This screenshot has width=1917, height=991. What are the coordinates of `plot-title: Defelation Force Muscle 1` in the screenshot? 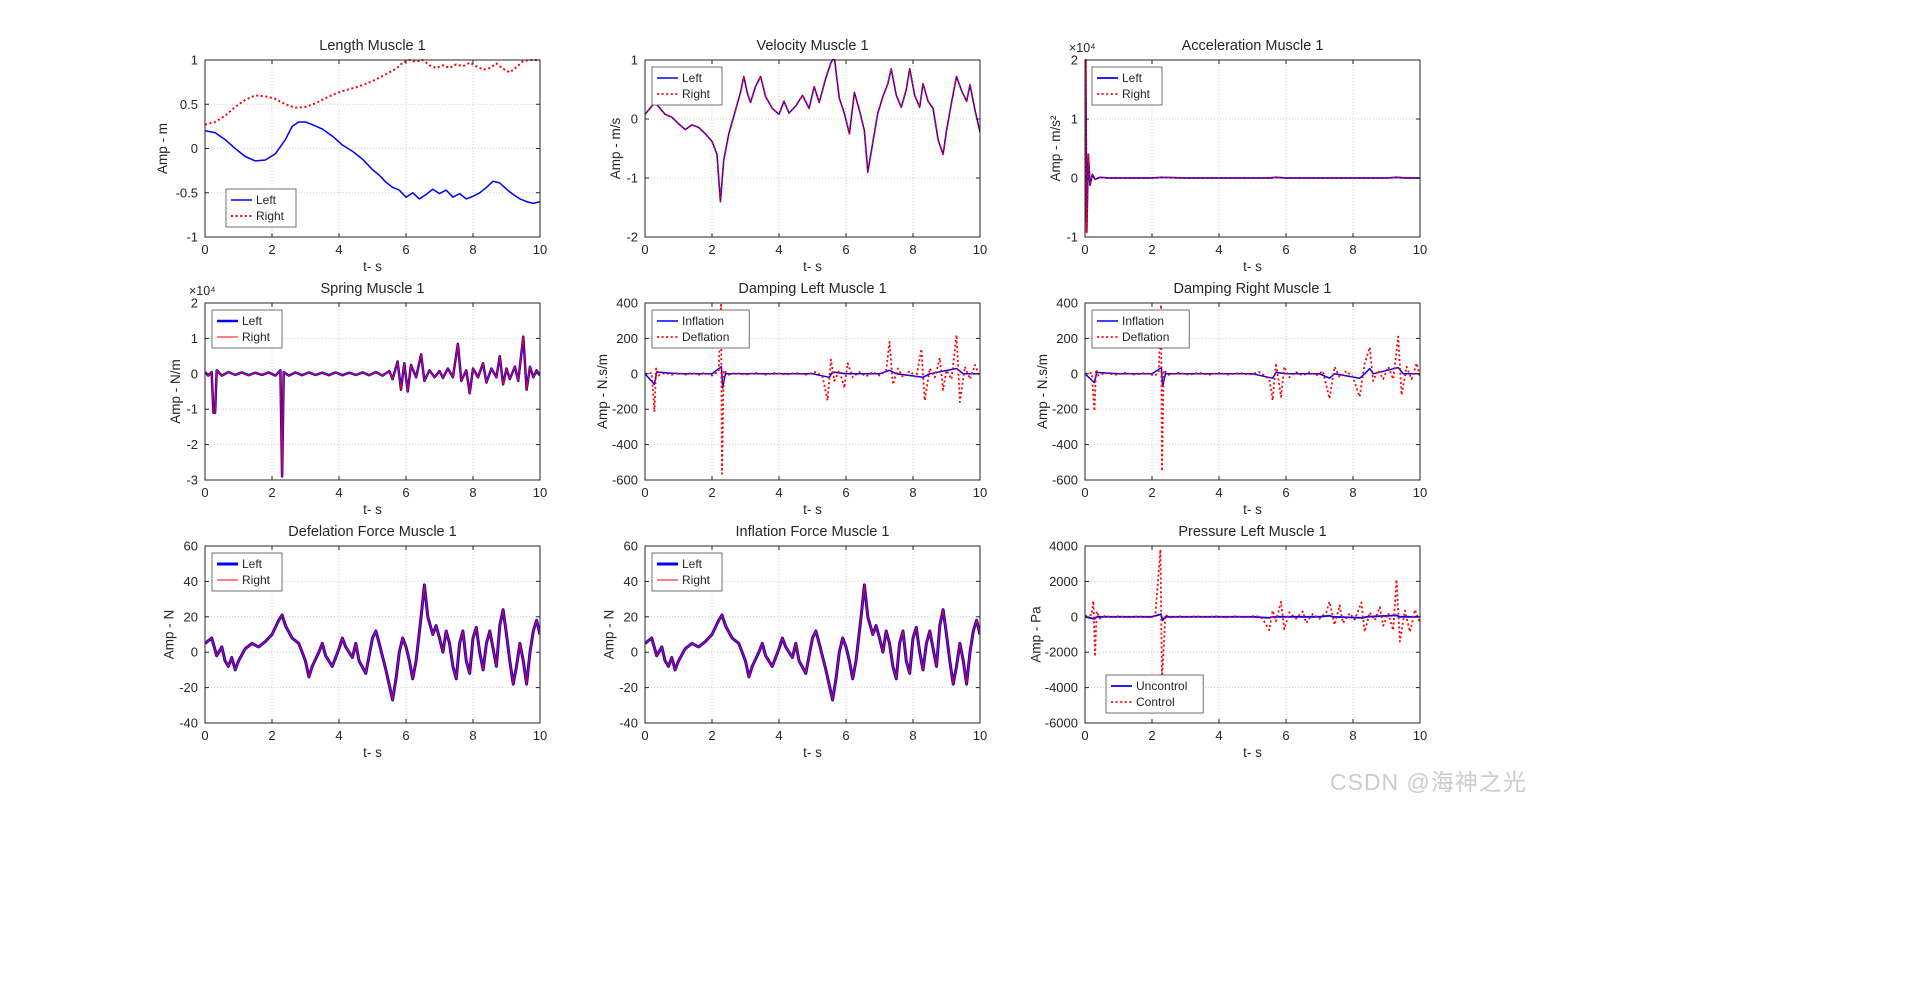 It's located at (372, 532).